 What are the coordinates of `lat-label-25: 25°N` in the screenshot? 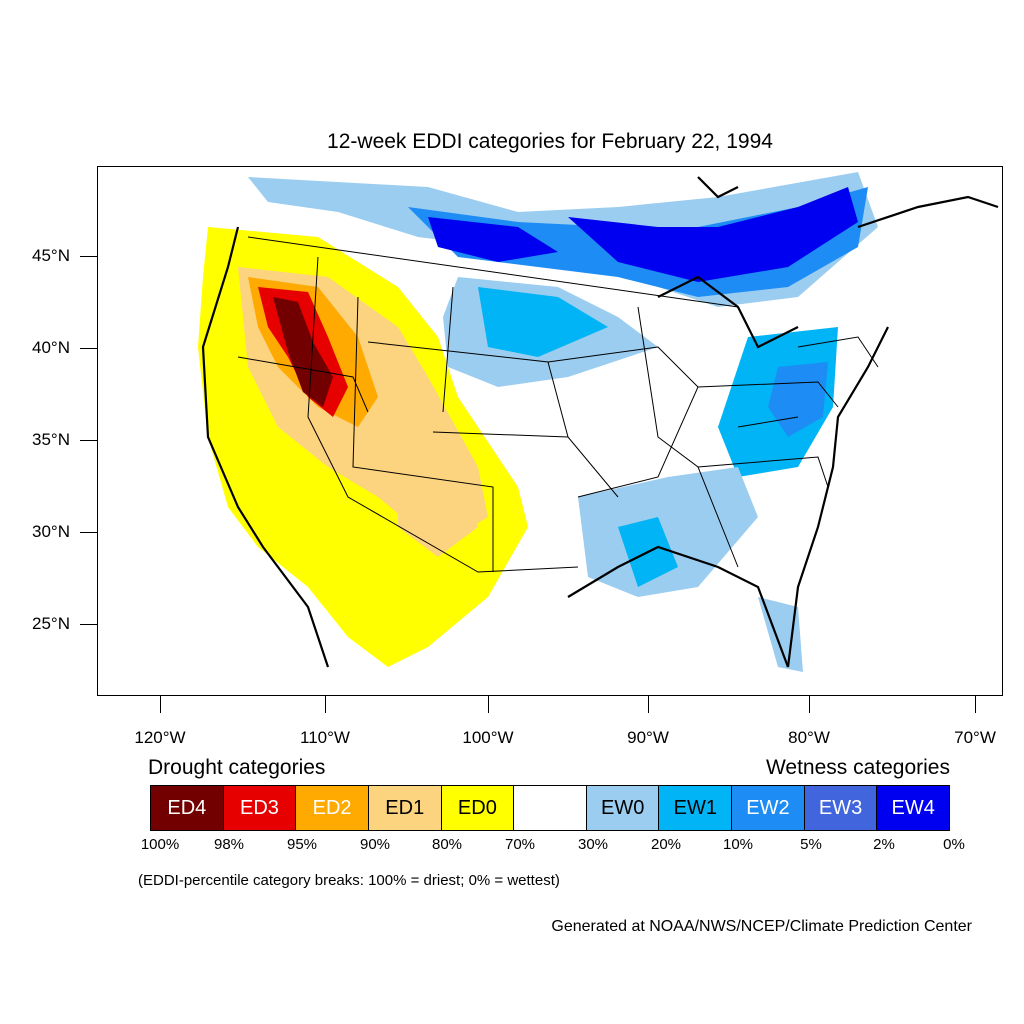 It's located at (51, 623).